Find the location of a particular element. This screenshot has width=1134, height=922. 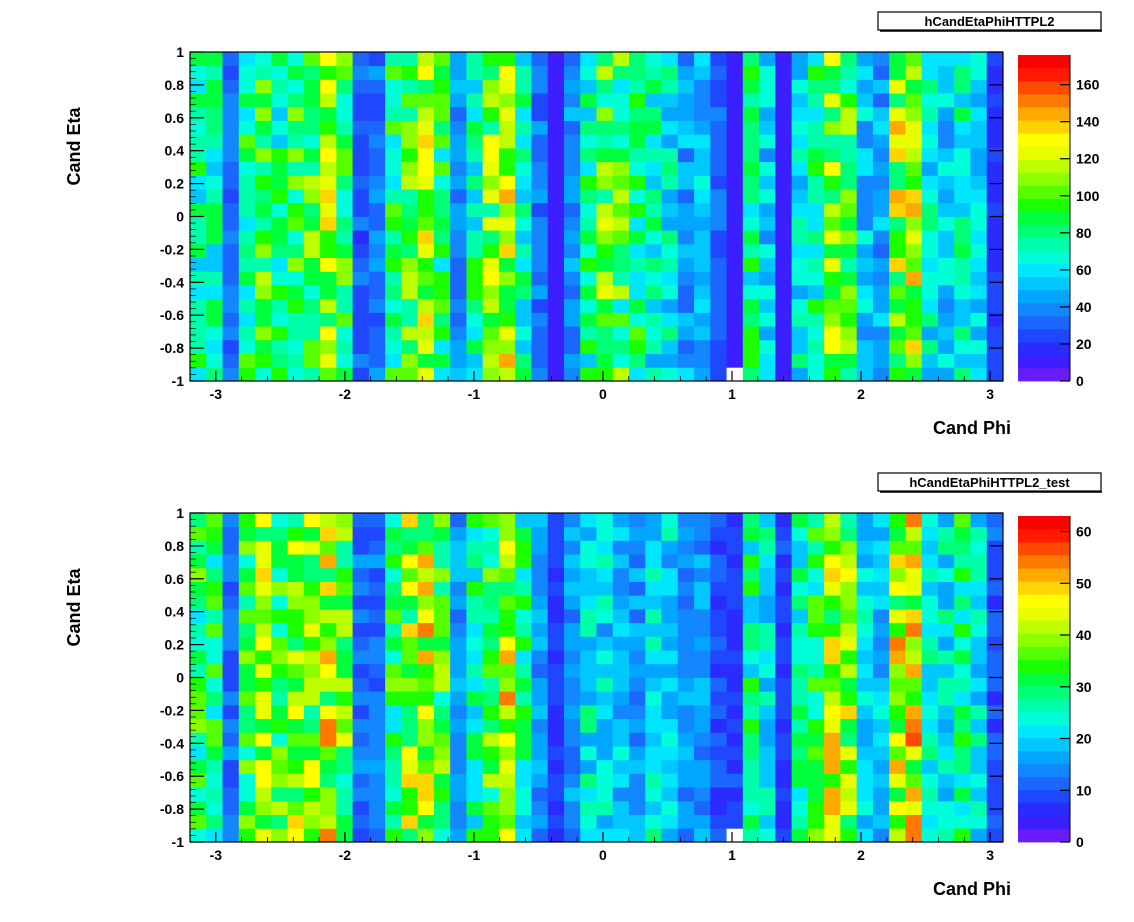

y-tick-label: 0.8 is located at coordinates (175, 85).